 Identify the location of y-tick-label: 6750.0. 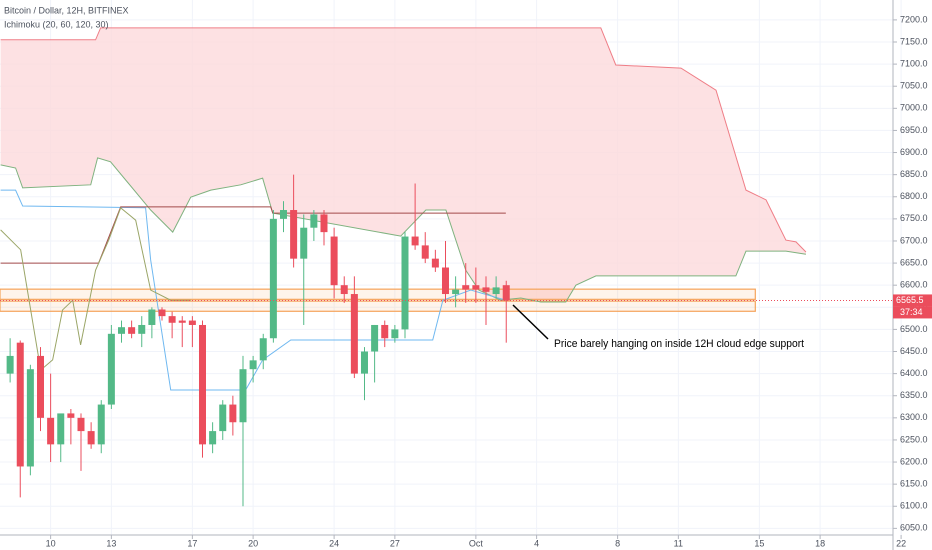
(914, 218).